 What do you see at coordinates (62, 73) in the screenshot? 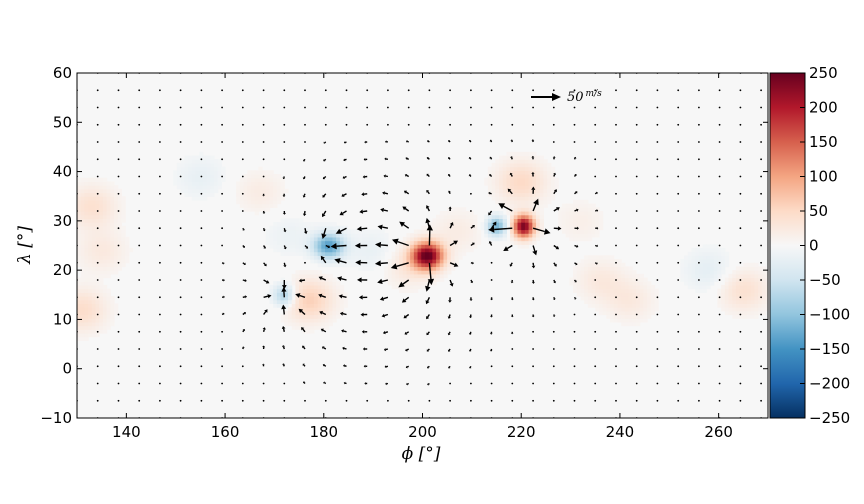
I see `y-tick-label: 60` at bounding box center [62, 73].